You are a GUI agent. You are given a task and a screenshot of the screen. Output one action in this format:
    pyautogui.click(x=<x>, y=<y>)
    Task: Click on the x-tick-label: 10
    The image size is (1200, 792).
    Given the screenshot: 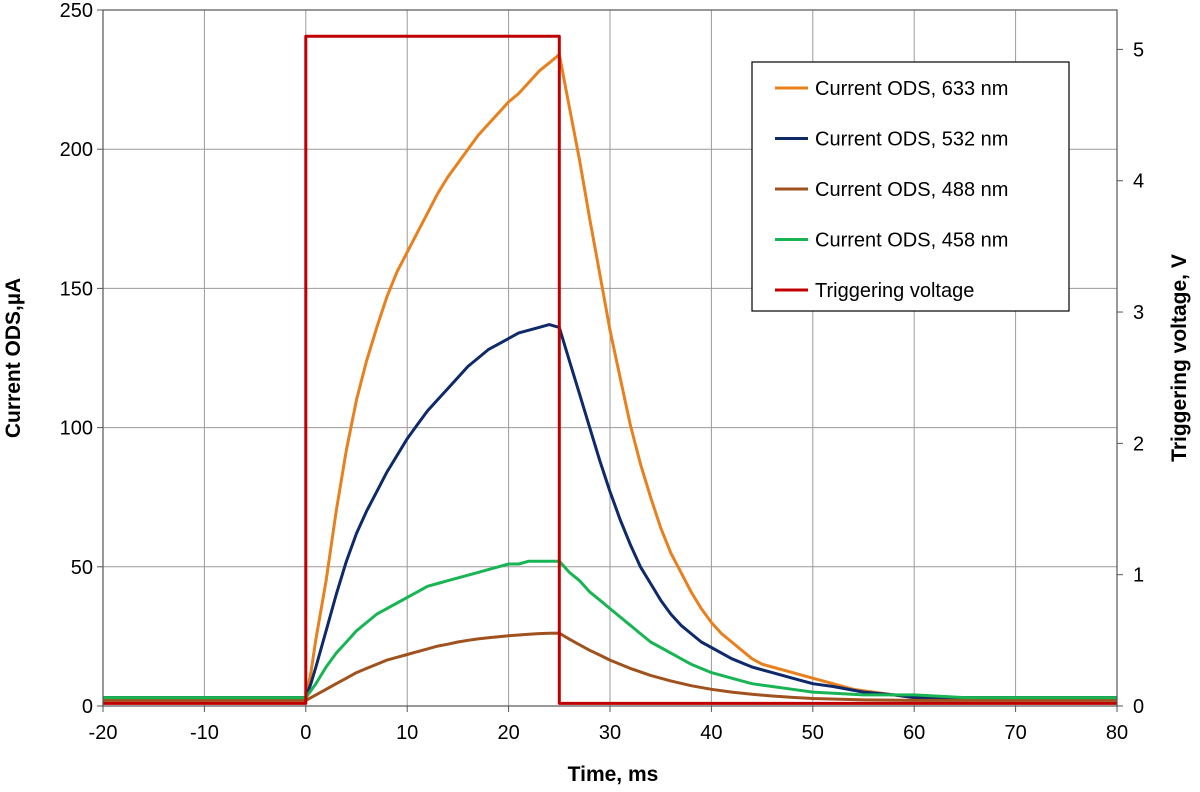 What is the action you would take?
    pyautogui.click(x=407, y=733)
    